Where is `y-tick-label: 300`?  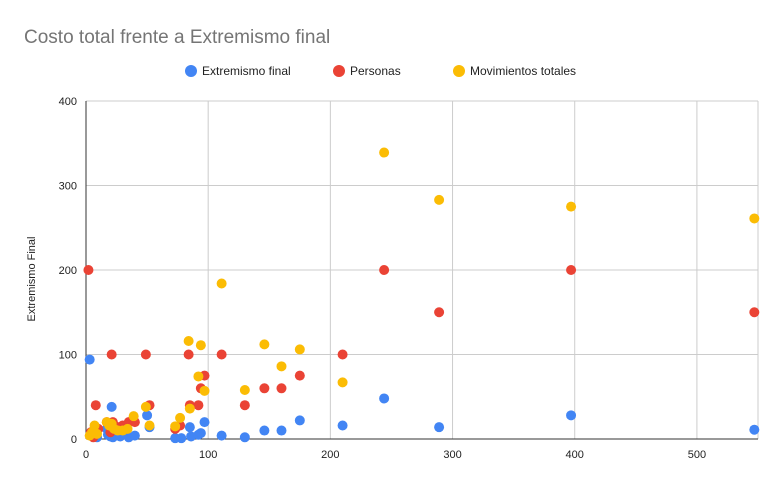 y-tick-label: 300 is located at coordinates (68, 187).